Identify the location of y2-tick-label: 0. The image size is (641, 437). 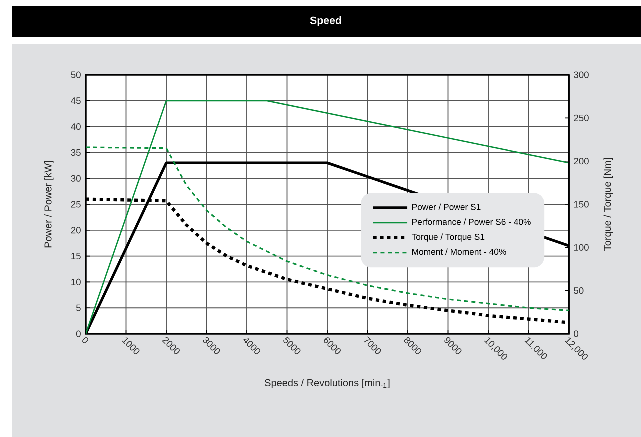
(576, 334).